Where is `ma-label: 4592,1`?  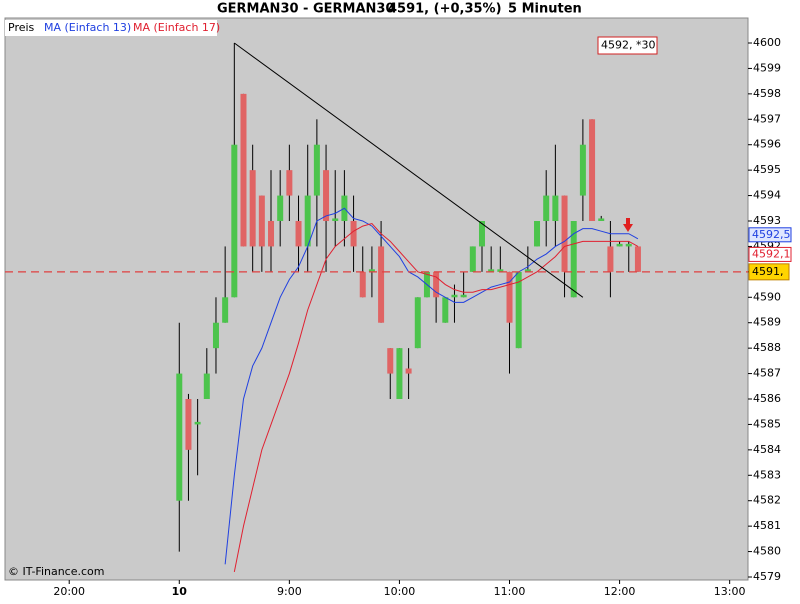
ma-label: 4592,1 is located at coordinates (771, 253).